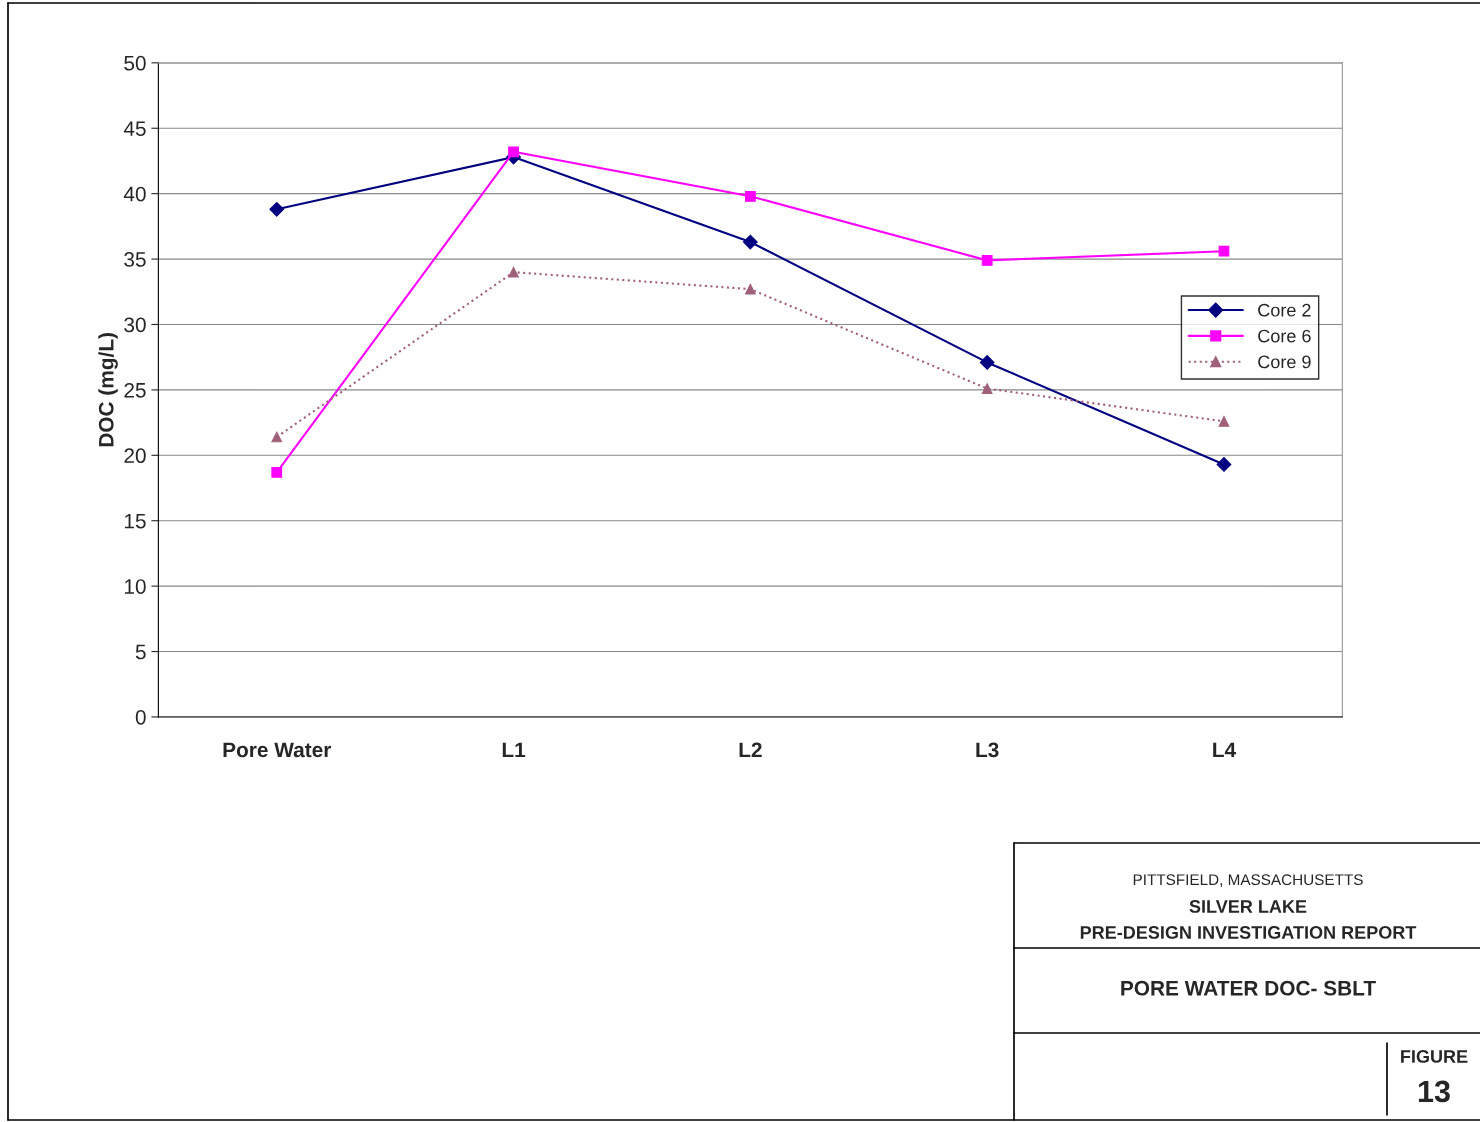 The height and width of the screenshot is (1122, 1480). What do you see at coordinates (750, 750) in the screenshot?
I see `x-tick-label: L2` at bounding box center [750, 750].